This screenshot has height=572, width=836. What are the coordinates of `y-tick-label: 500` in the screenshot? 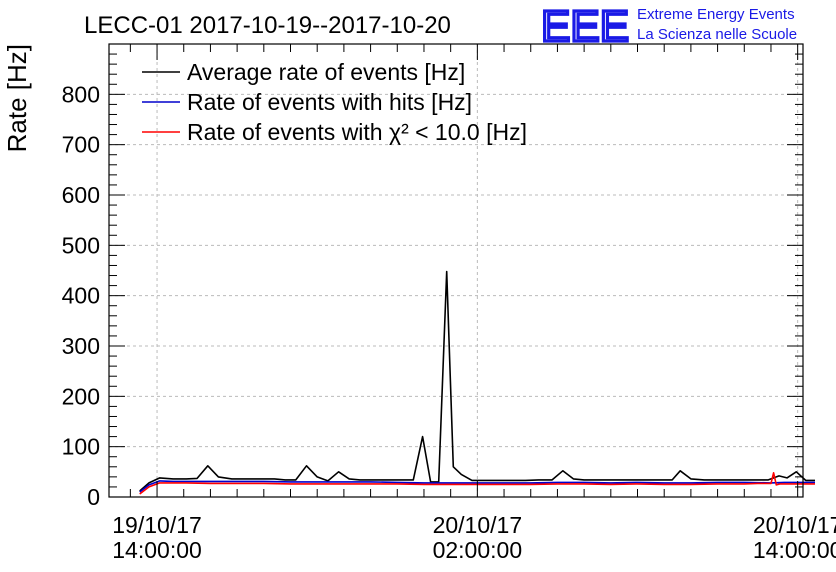 It's located at (81, 245).